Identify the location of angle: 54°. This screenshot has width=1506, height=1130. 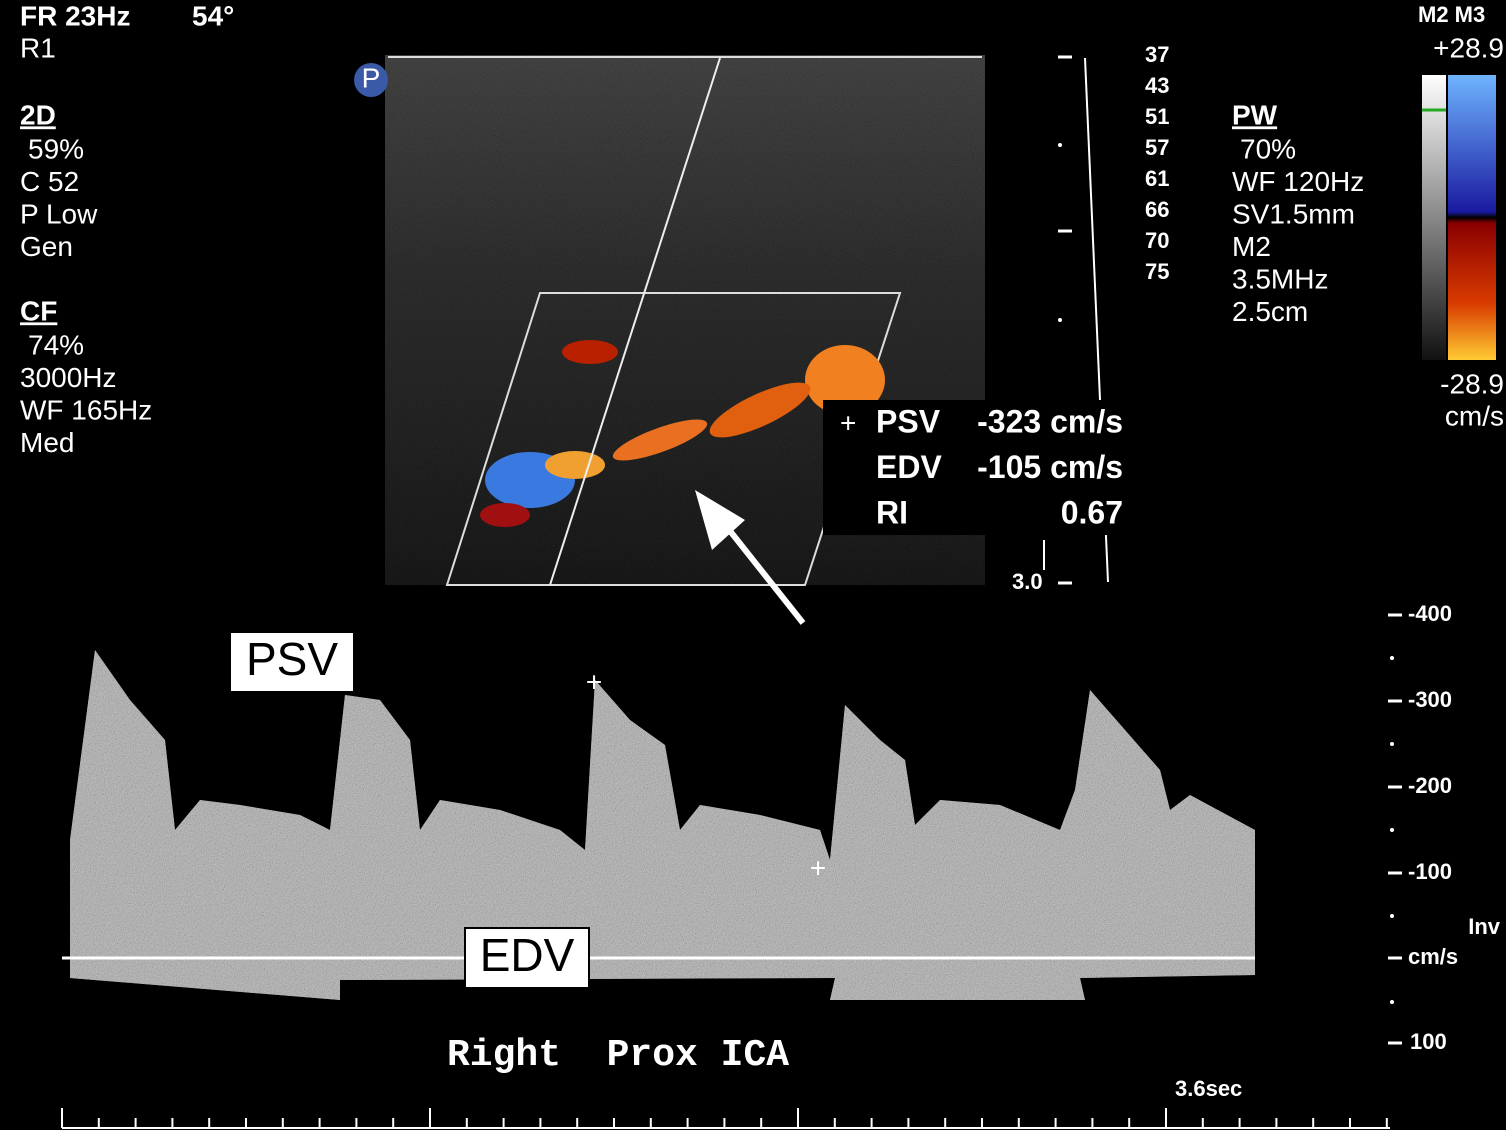
(213, 15).